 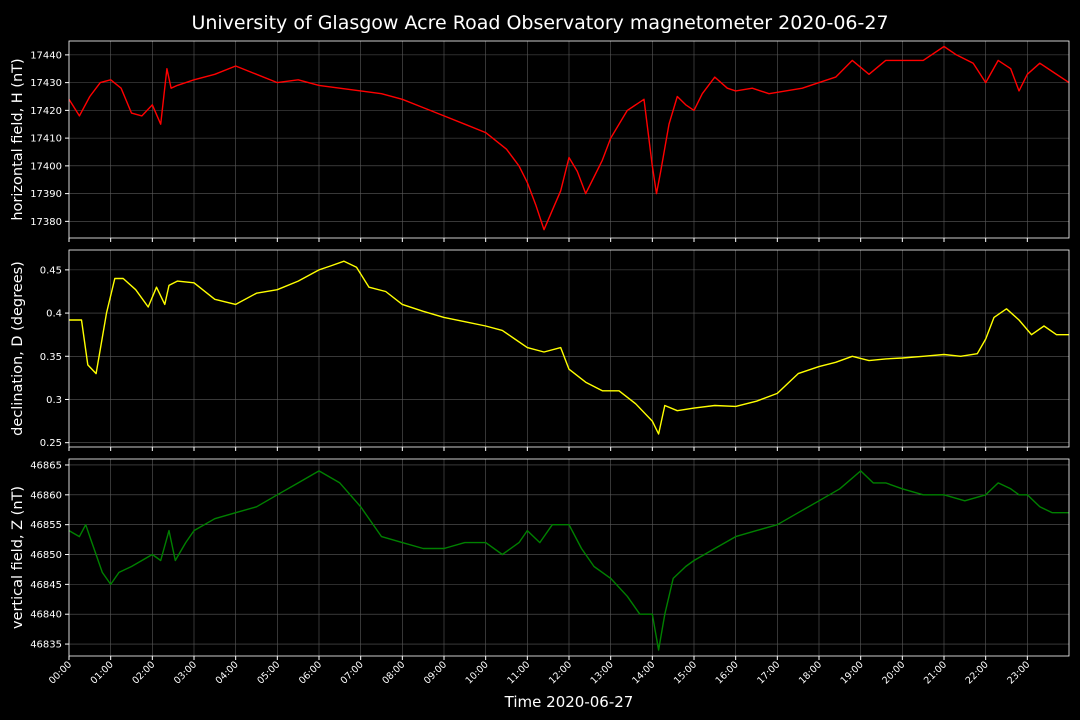 I want to click on y-tick-label: 17430, so click(x=46, y=83).